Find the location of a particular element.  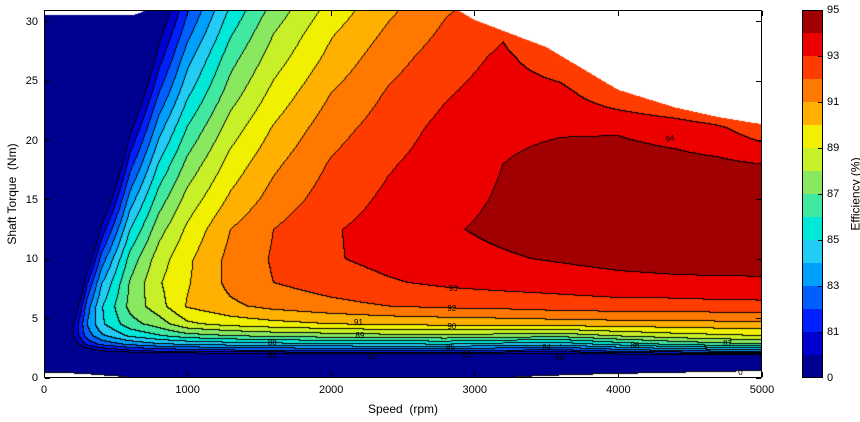

colorbar-tick-label: 93 is located at coordinates (833, 56).